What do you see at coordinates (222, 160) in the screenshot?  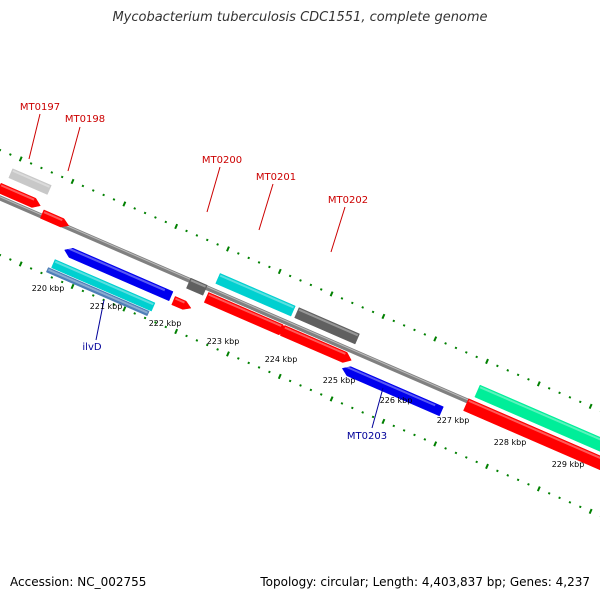 I see `gene-label-g200: MT0200` at bounding box center [222, 160].